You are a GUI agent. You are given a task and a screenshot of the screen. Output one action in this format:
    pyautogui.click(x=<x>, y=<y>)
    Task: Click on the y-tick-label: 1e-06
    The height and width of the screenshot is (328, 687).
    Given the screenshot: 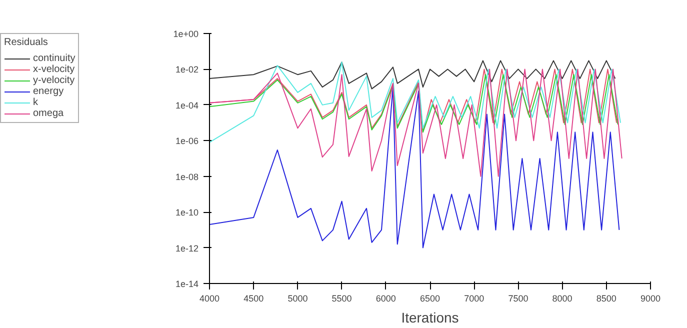 What is the action you would take?
    pyautogui.click(x=187, y=141)
    